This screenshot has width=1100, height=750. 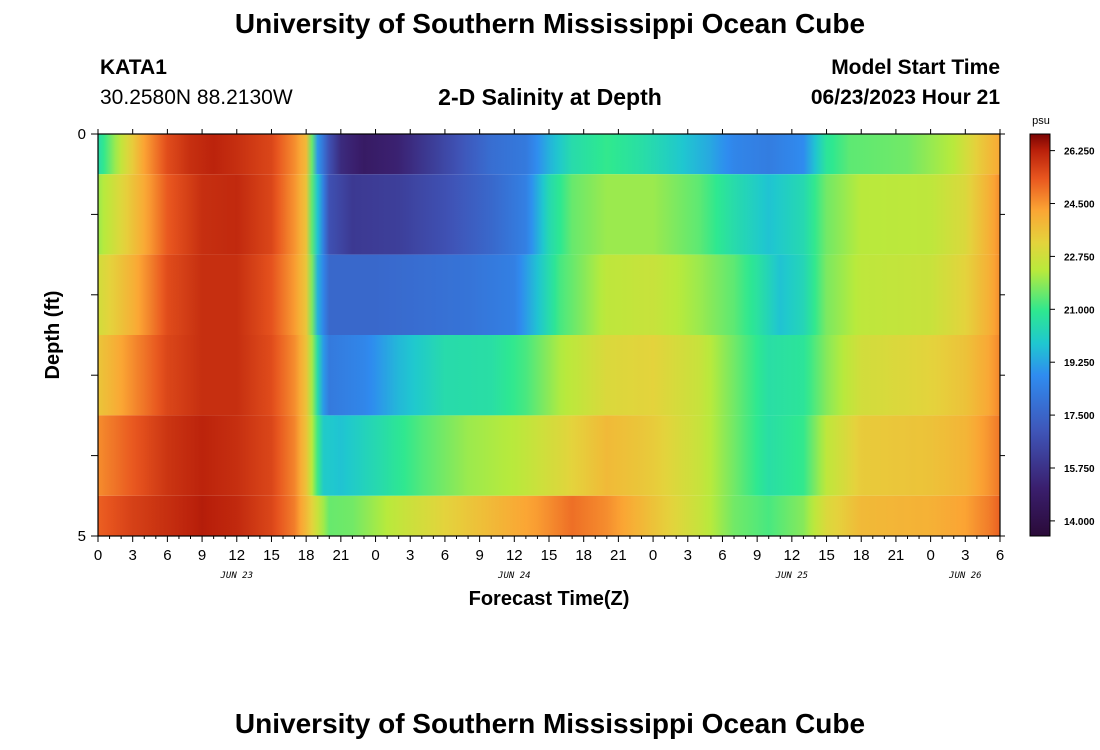 I want to click on colorbar-label: 24.500, so click(x=1079, y=205).